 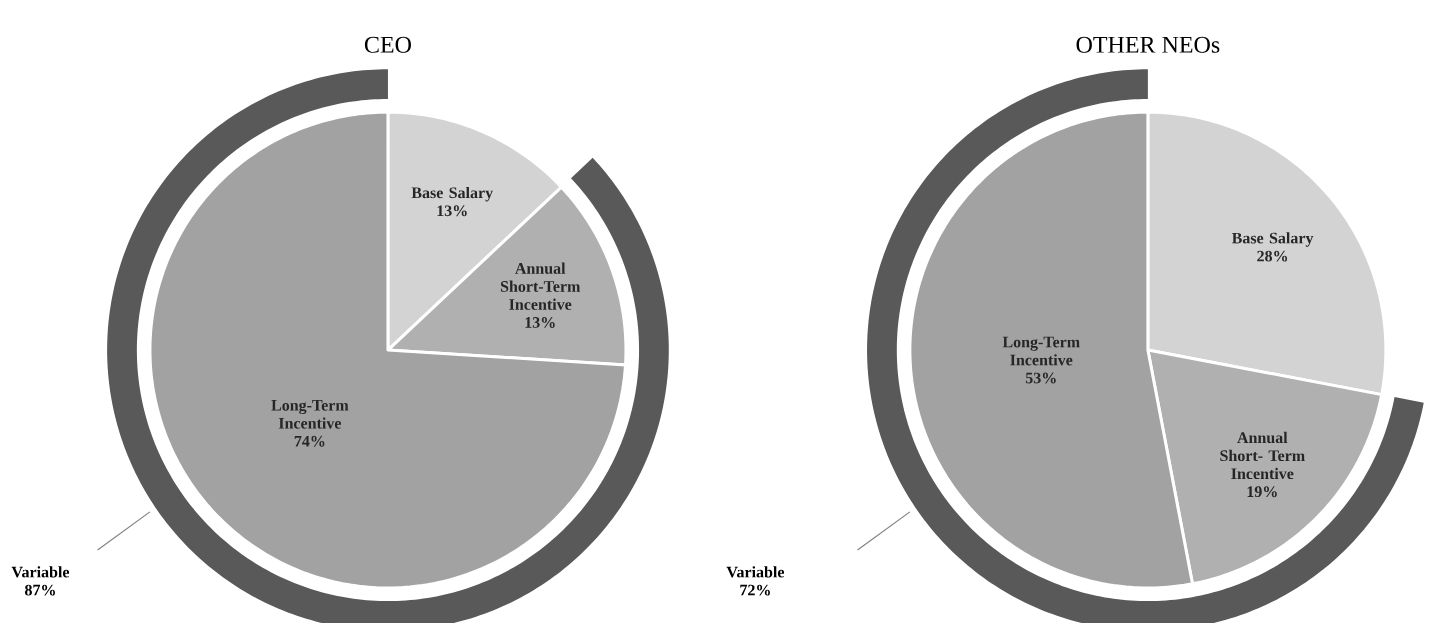 What do you see at coordinates (1040, 378) in the screenshot?
I see `data-label: 53%` at bounding box center [1040, 378].